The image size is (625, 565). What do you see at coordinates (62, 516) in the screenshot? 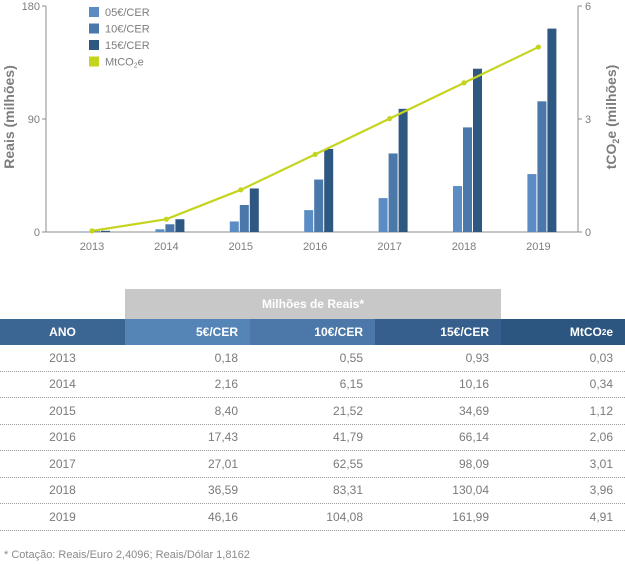
I see `cell-year: 2019` at bounding box center [62, 516].